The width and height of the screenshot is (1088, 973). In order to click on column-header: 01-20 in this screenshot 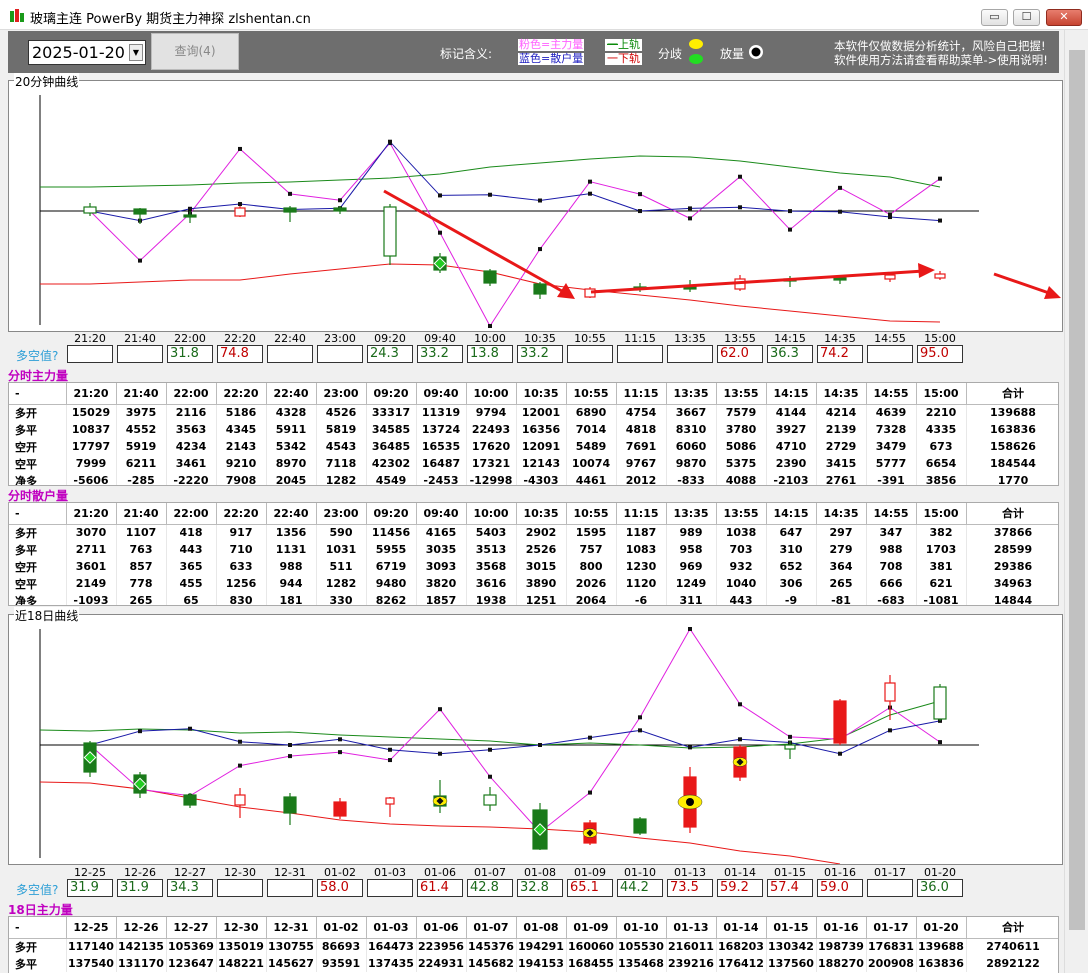, I will do `click(941, 928)`.